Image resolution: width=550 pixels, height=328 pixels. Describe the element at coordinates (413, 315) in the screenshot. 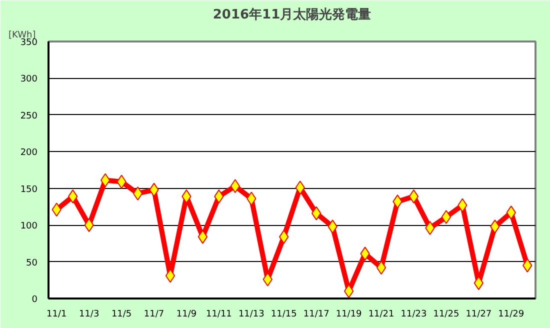

I see `x-tick-label: 11/23` at that location.